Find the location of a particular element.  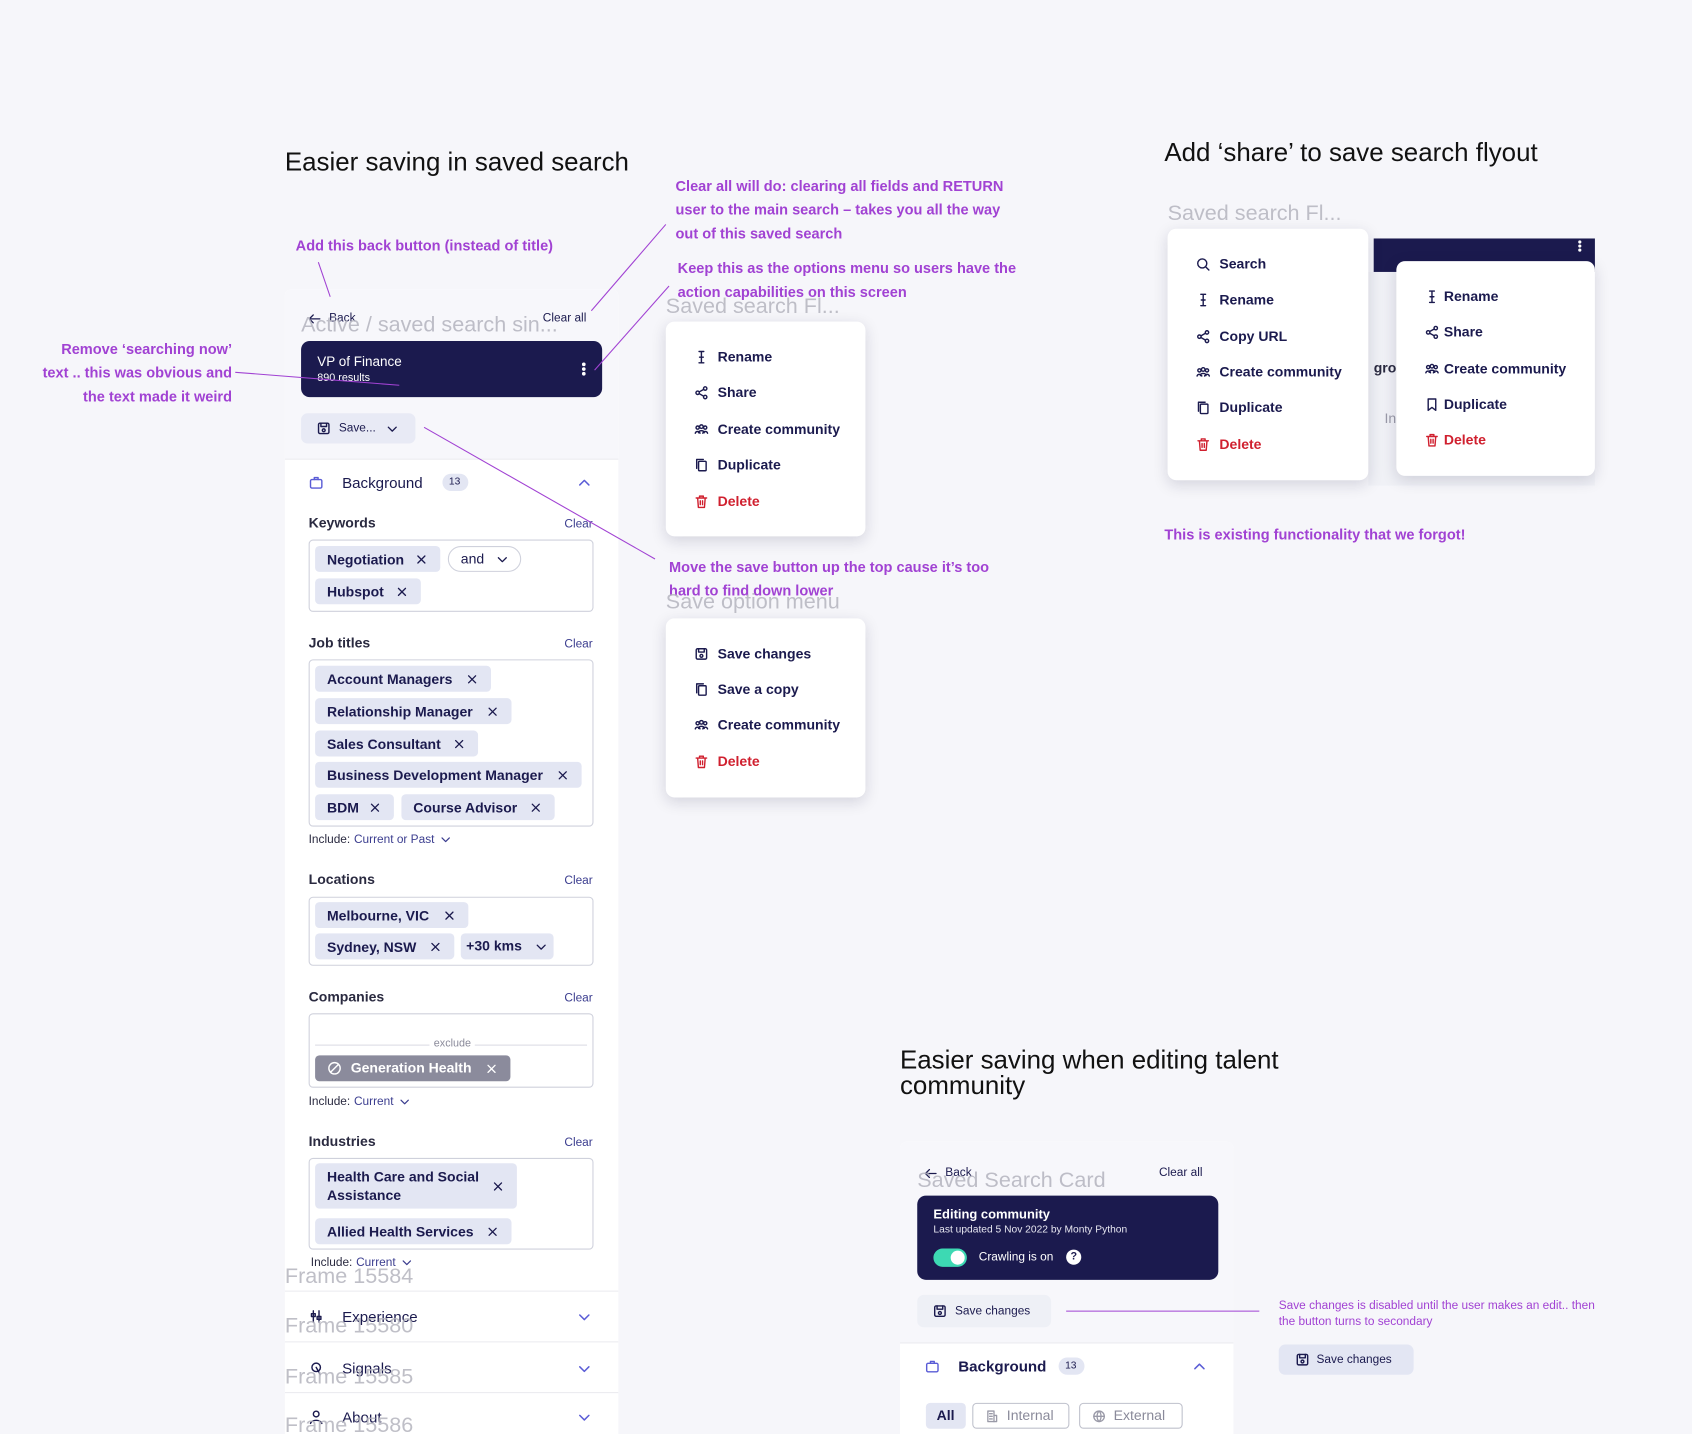

chip-label: and is located at coordinates (472, 558).